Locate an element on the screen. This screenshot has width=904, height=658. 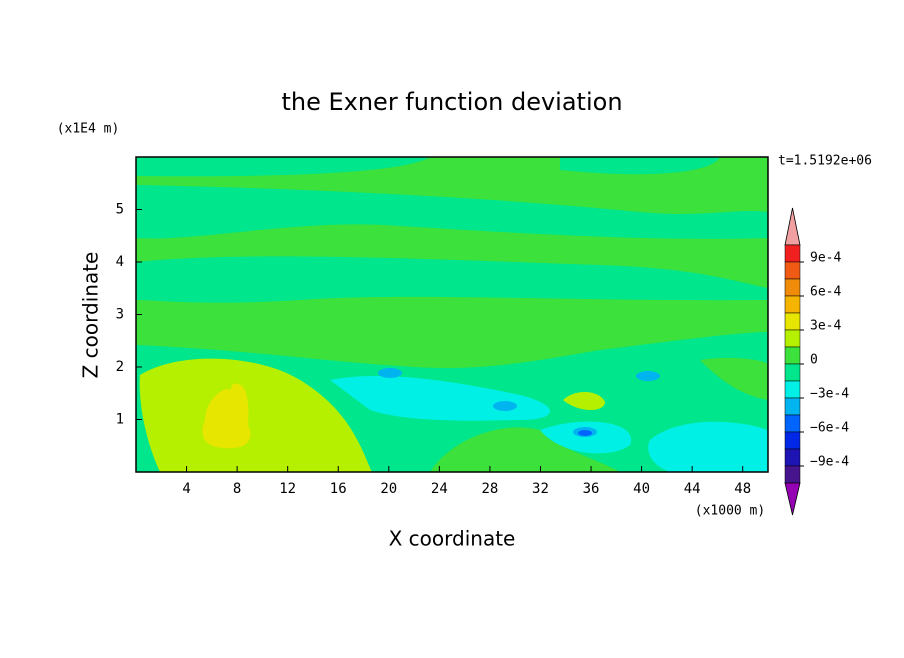
colorbar-tick-label: 9e-4 is located at coordinates (825, 258).